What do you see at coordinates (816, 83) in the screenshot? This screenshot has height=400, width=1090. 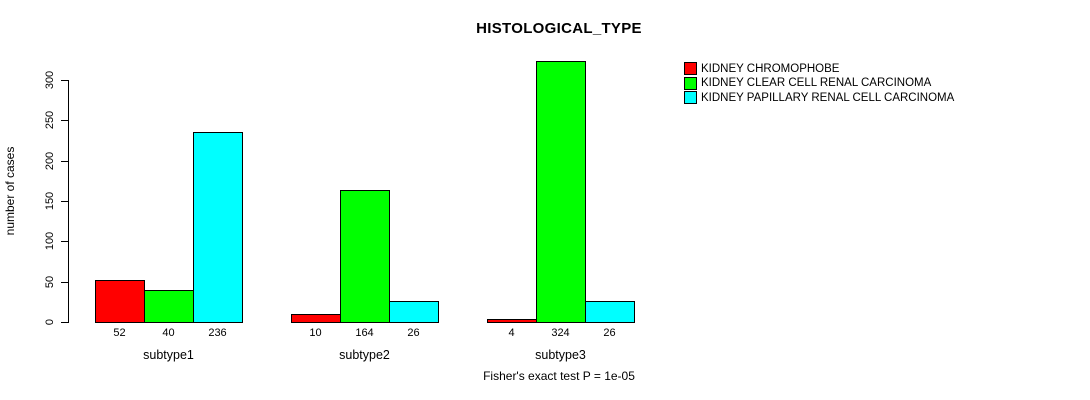 I see `legend-label: KIDNEY CLEAR CELL RENAL CARCINOMA` at bounding box center [816, 83].